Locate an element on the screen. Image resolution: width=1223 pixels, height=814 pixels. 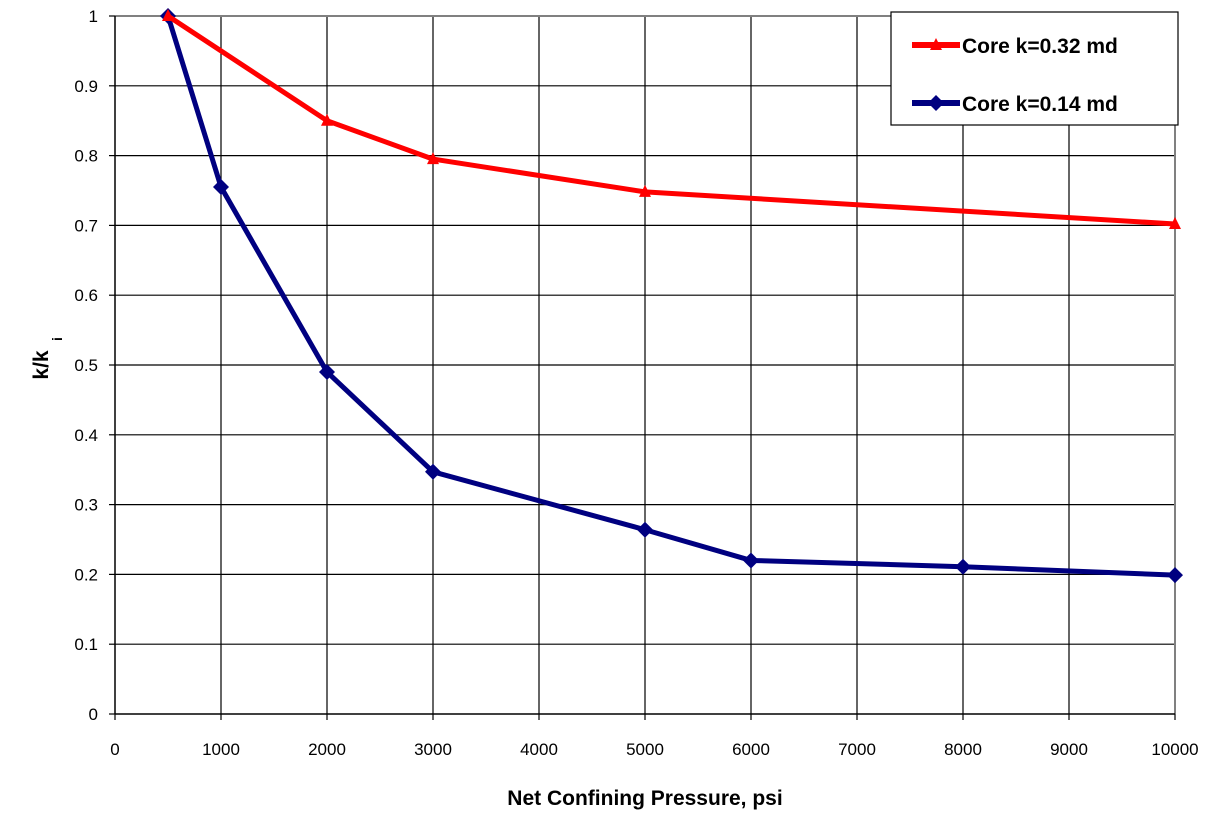
x-tick-label: 6000 is located at coordinates (751, 749).